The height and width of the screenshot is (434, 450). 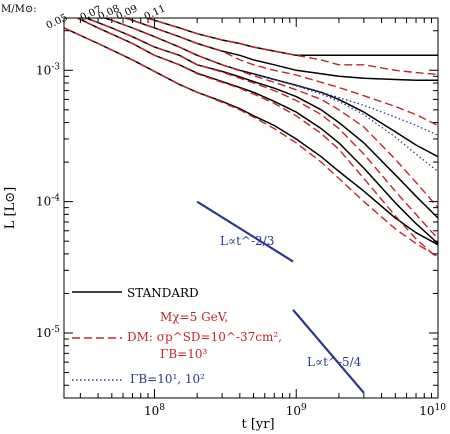 What do you see at coordinates (257, 424) in the screenshot?
I see `x-axis-label: t [yr]` at bounding box center [257, 424].